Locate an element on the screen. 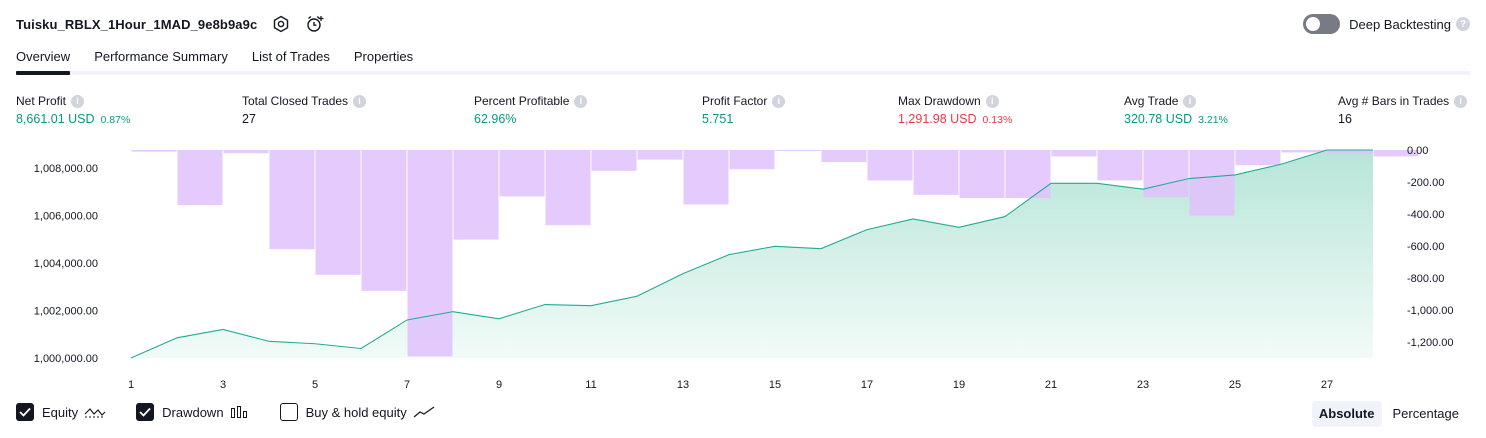  metric-avg-bars-in-trades: Avg # Bars in Trades i 16 is located at coordinates (1402, 110).